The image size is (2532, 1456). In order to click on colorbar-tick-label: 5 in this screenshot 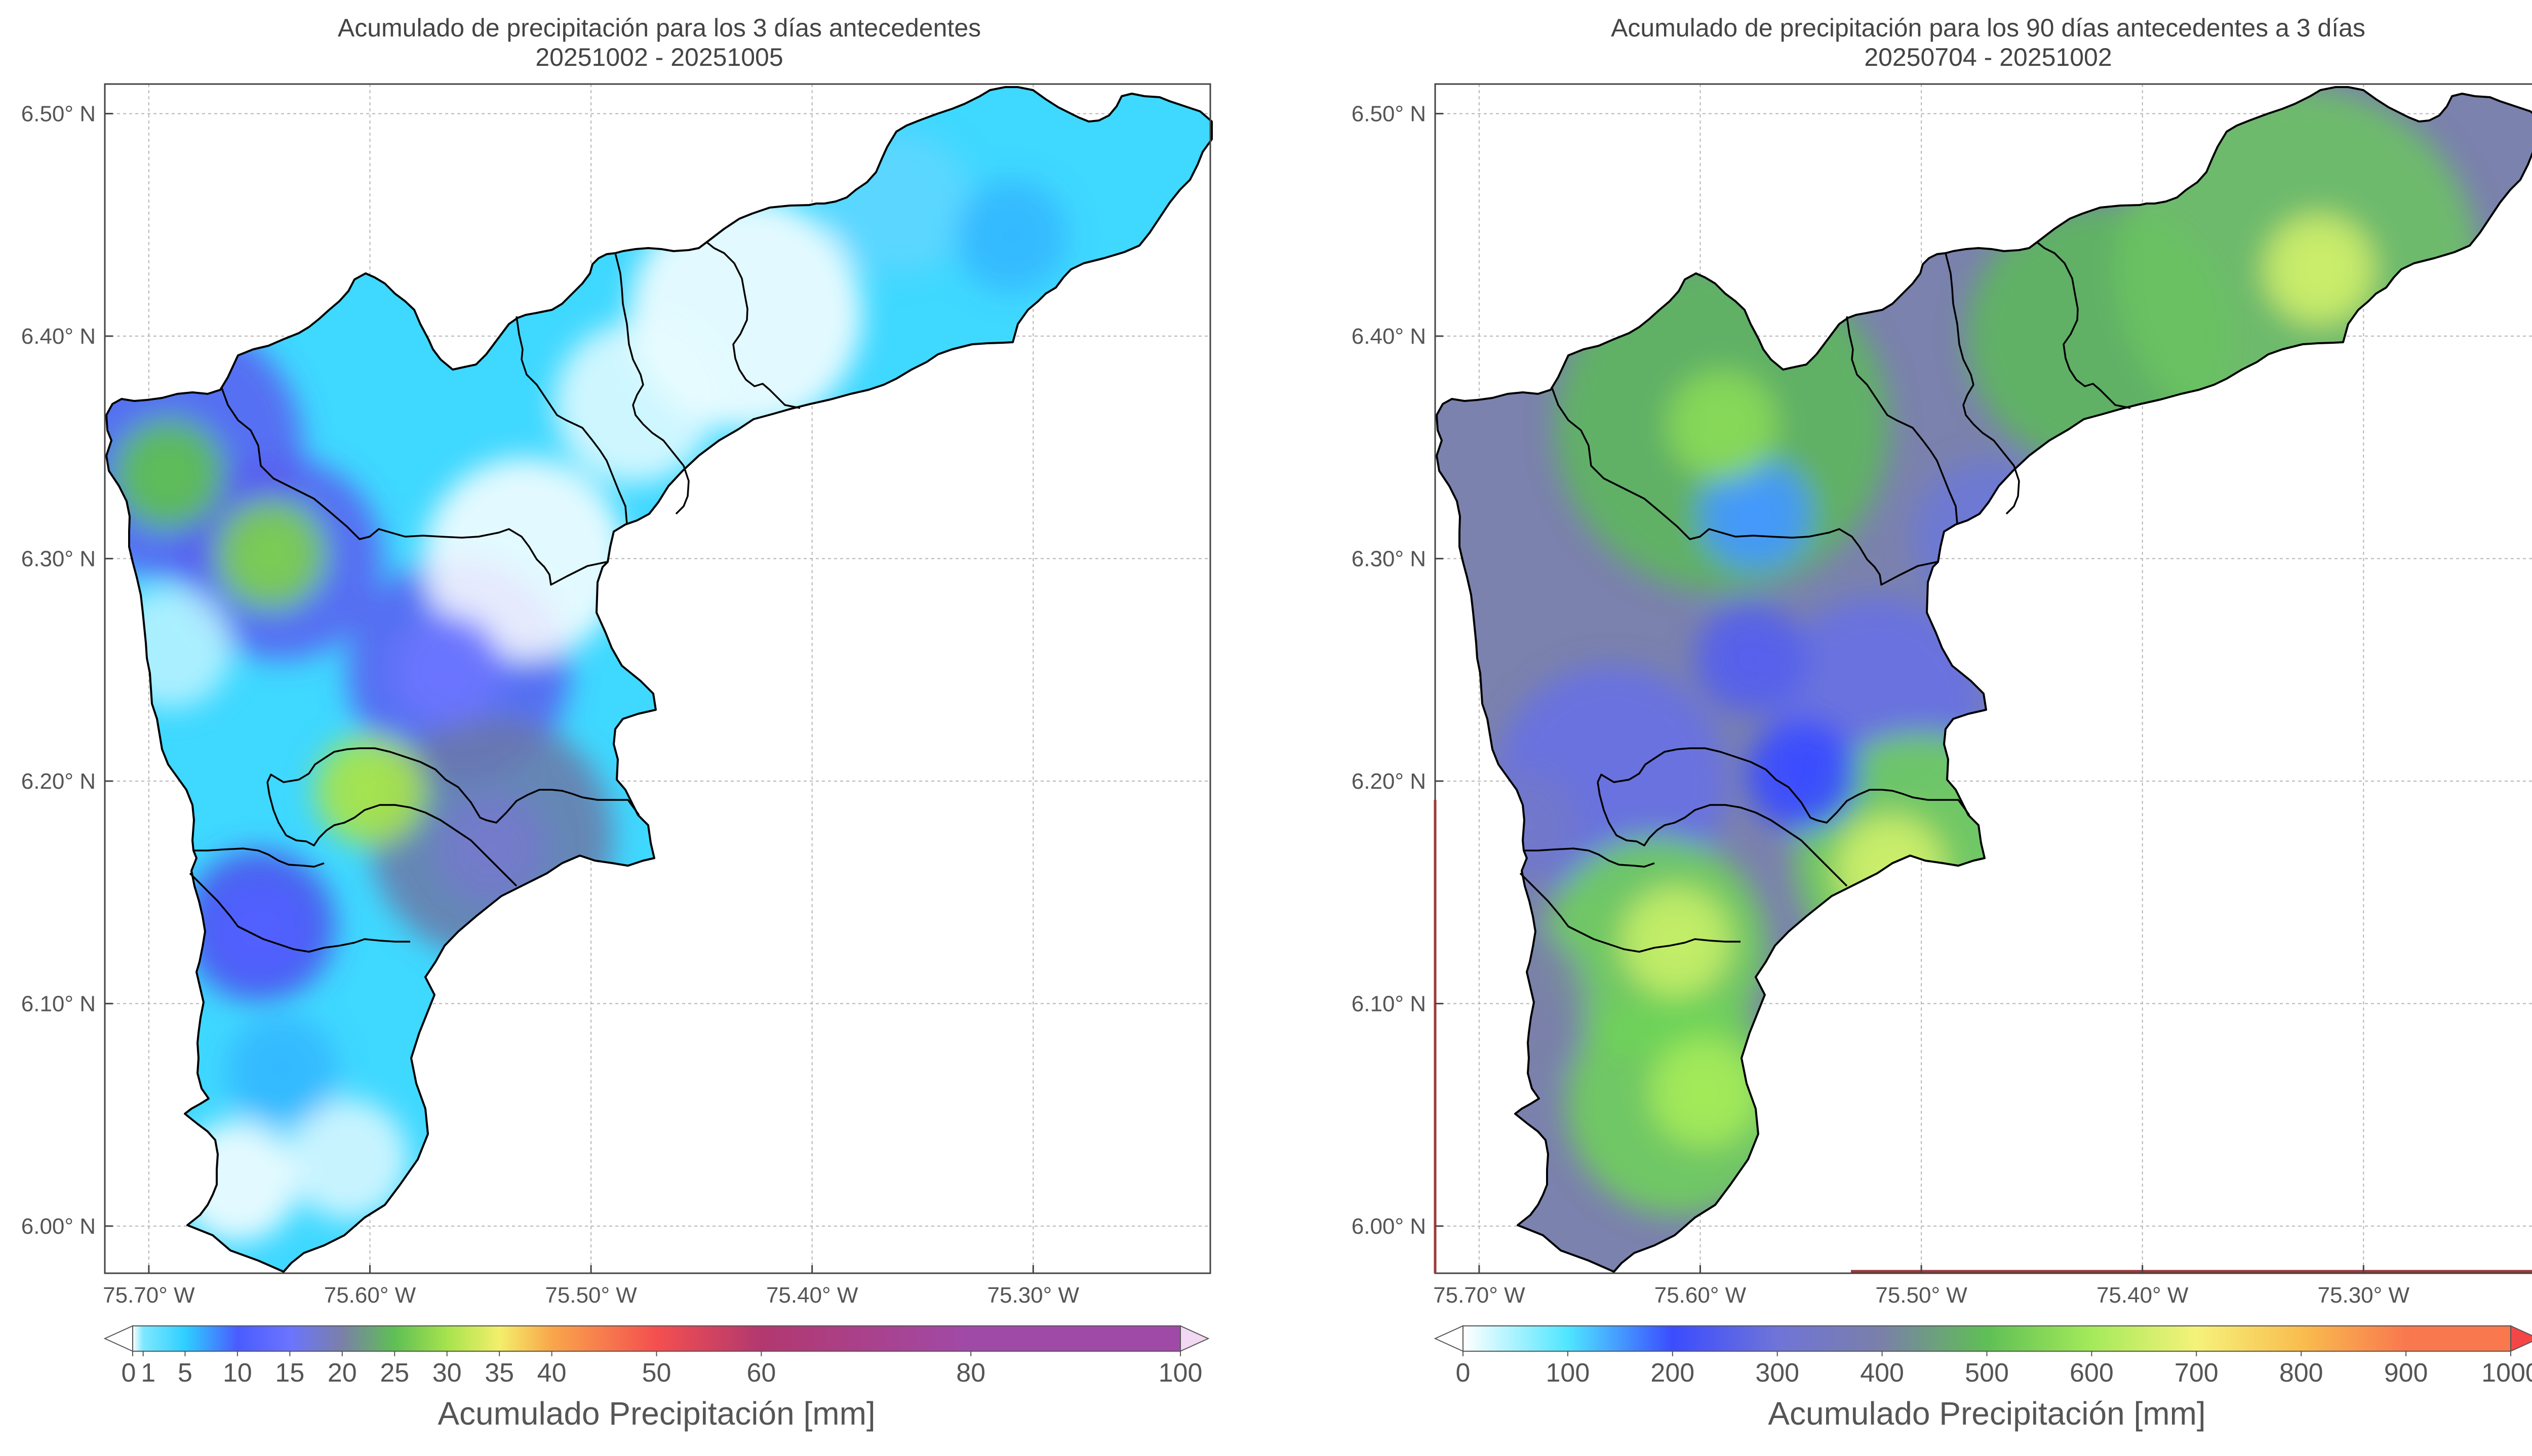, I will do `click(185, 1373)`.